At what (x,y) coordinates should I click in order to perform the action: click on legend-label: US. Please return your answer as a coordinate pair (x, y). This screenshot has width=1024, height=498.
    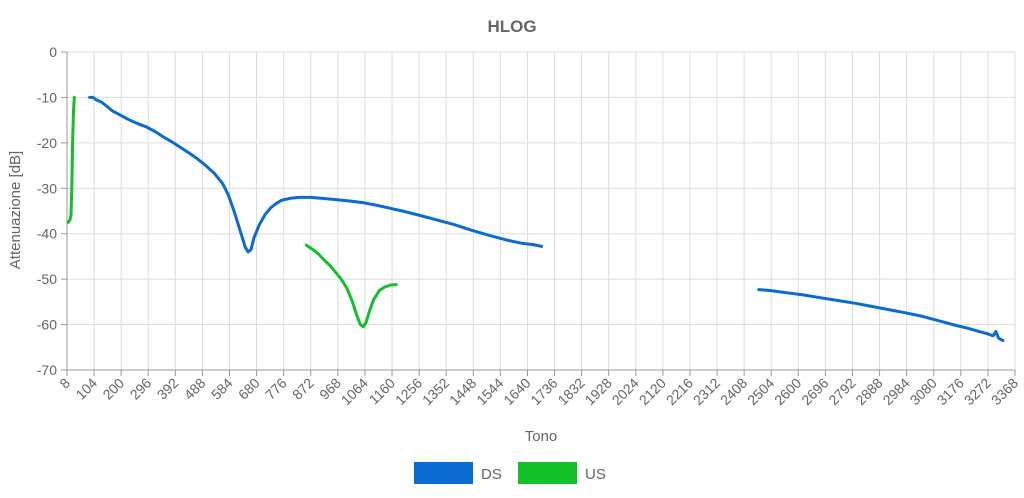
    Looking at the image, I should click on (595, 474).